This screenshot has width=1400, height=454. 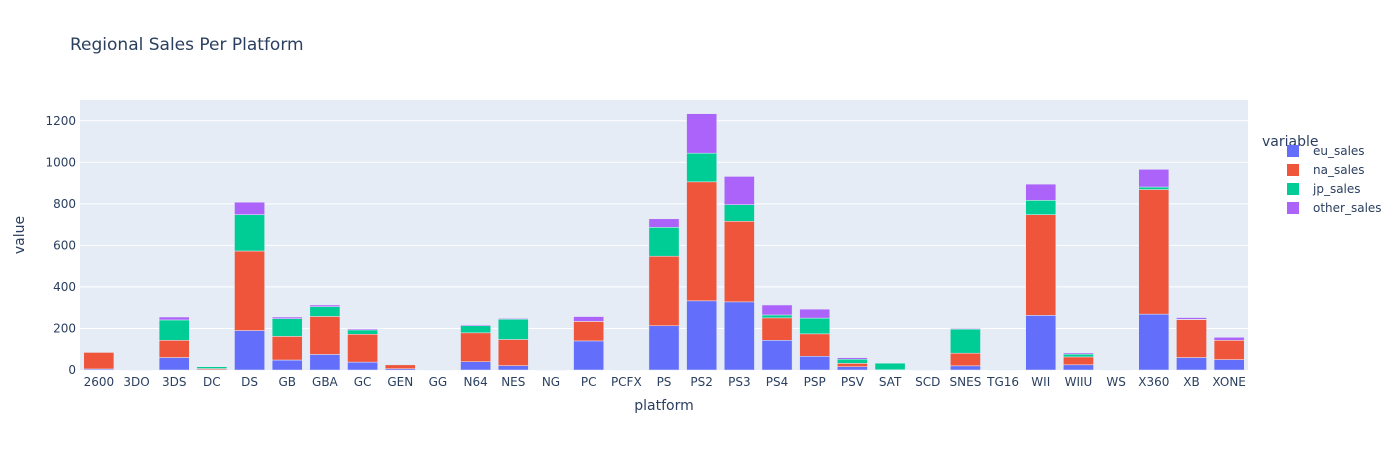 What do you see at coordinates (249, 233) in the screenshot?
I see `bar-jp_sales-DS` at bounding box center [249, 233].